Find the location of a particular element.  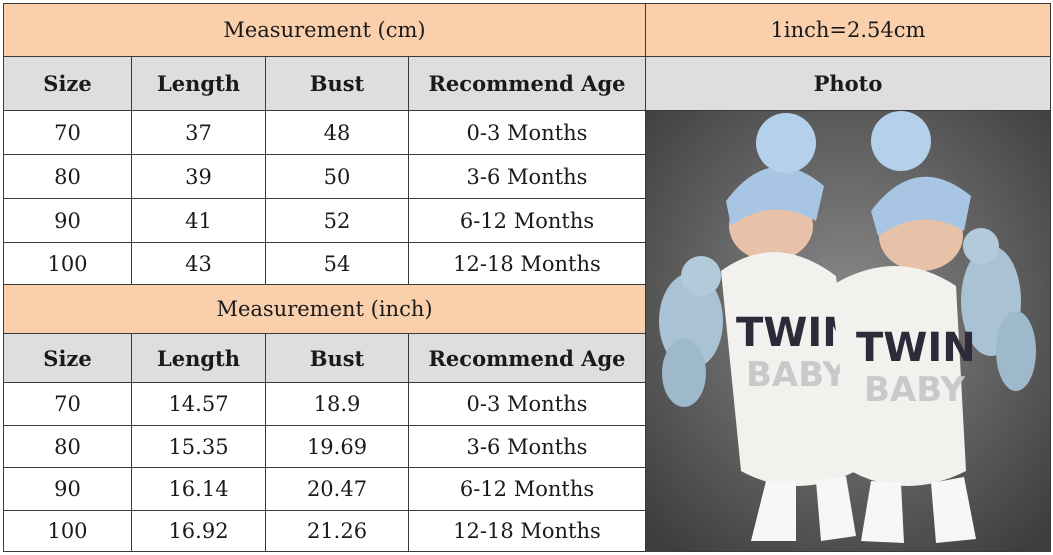

baby-left: TWIN BABY is located at coordinates (788, 327).